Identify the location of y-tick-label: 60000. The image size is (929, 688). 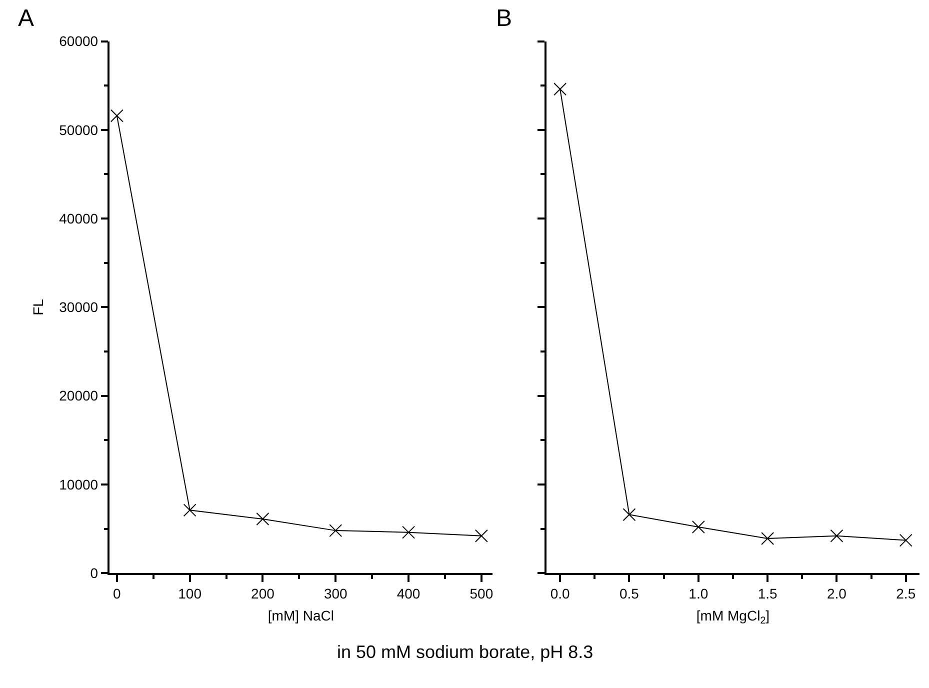
(78, 41).